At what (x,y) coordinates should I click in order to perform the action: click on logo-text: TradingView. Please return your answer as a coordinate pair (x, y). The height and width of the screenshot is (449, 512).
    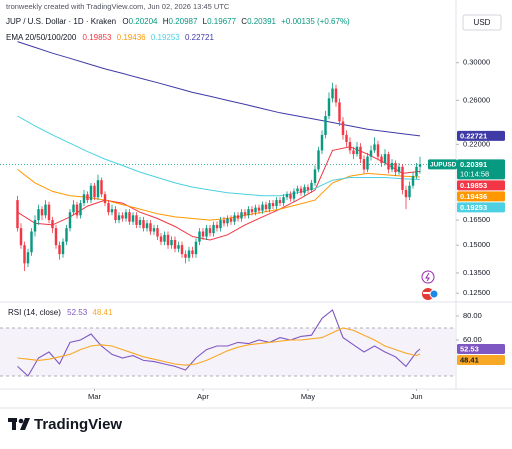
    Looking at the image, I should click on (78, 424).